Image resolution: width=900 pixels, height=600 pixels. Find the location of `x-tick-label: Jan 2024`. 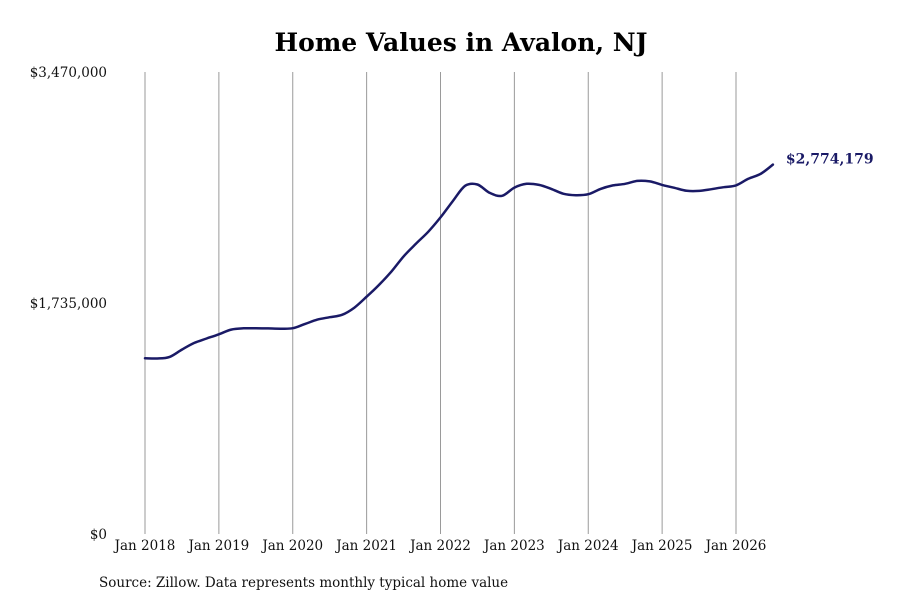

x-tick-label: Jan 2024 is located at coordinates (587, 546).